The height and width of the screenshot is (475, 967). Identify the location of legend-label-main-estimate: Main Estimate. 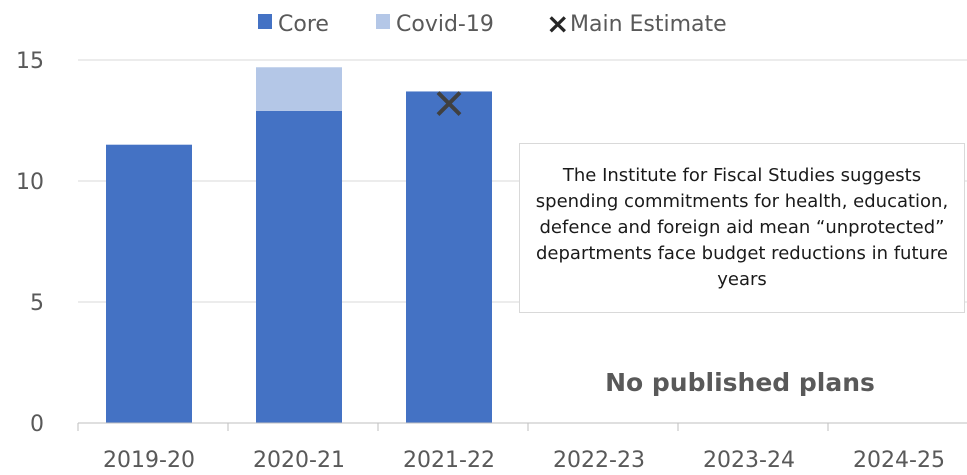
(648, 24).